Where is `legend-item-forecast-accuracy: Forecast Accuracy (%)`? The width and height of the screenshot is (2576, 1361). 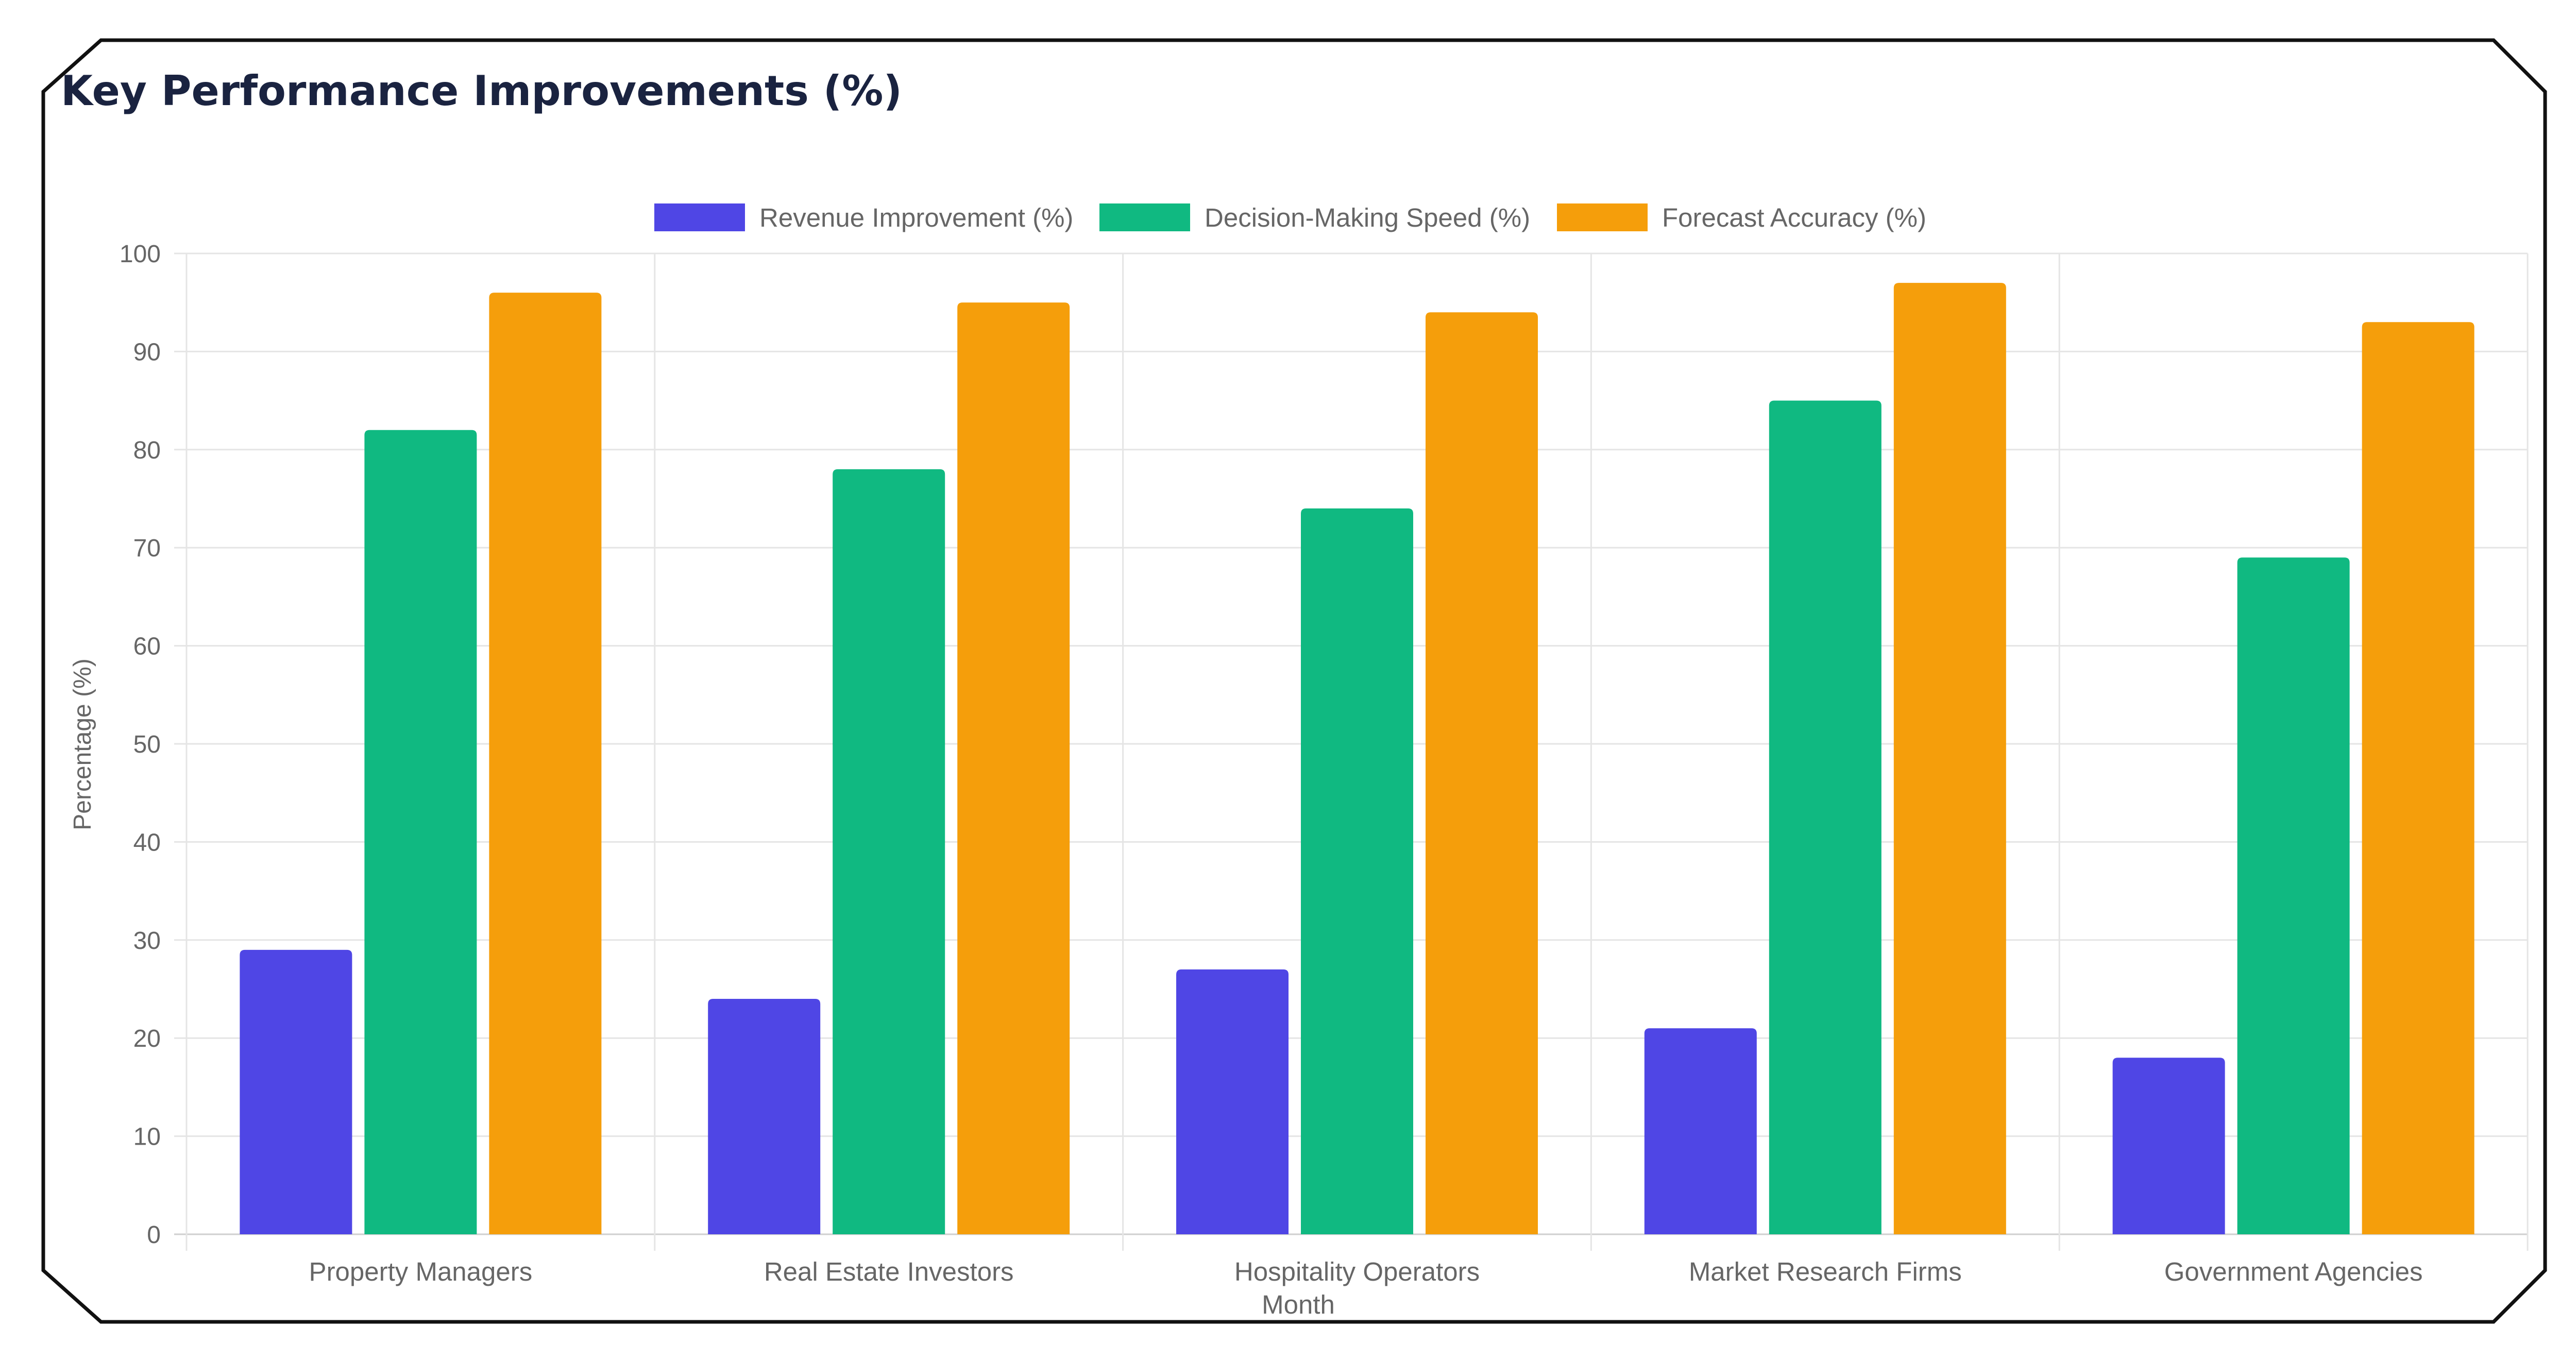 legend-item-forecast-accuracy: Forecast Accuracy (%) is located at coordinates (1741, 217).